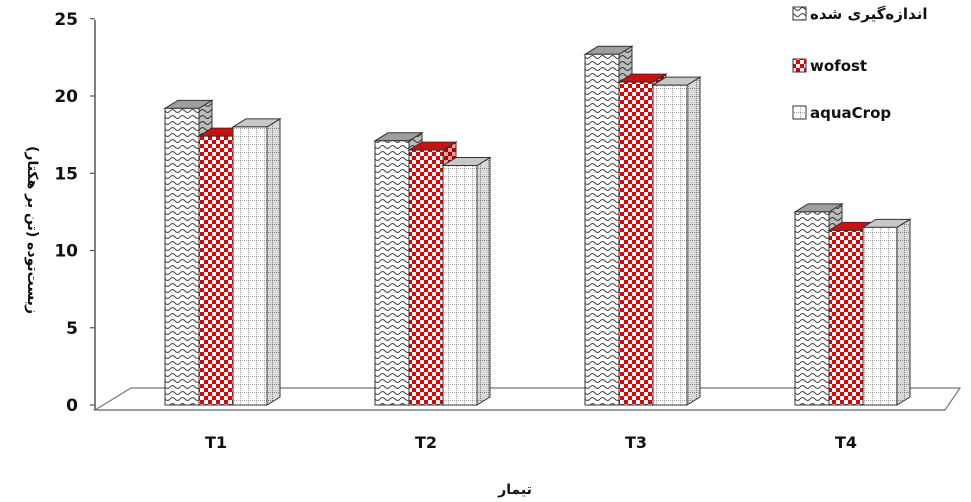  Describe the element at coordinates (869, 14) in the screenshot. I see `legend-label: اندازه‌گیری شده` at that location.